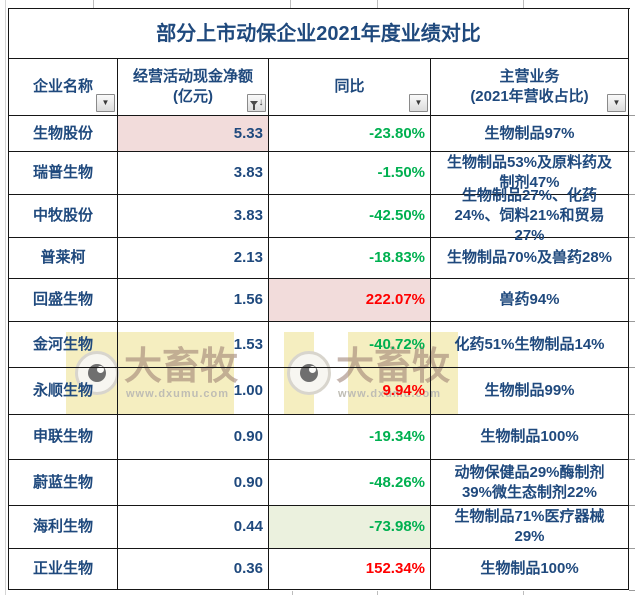 This screenshot has width=635, height=595. What do you see at coordinates (193, 300) in the screenshot?
I see `cash-flow-cell: 1.56` at bounding box center [193, 300].